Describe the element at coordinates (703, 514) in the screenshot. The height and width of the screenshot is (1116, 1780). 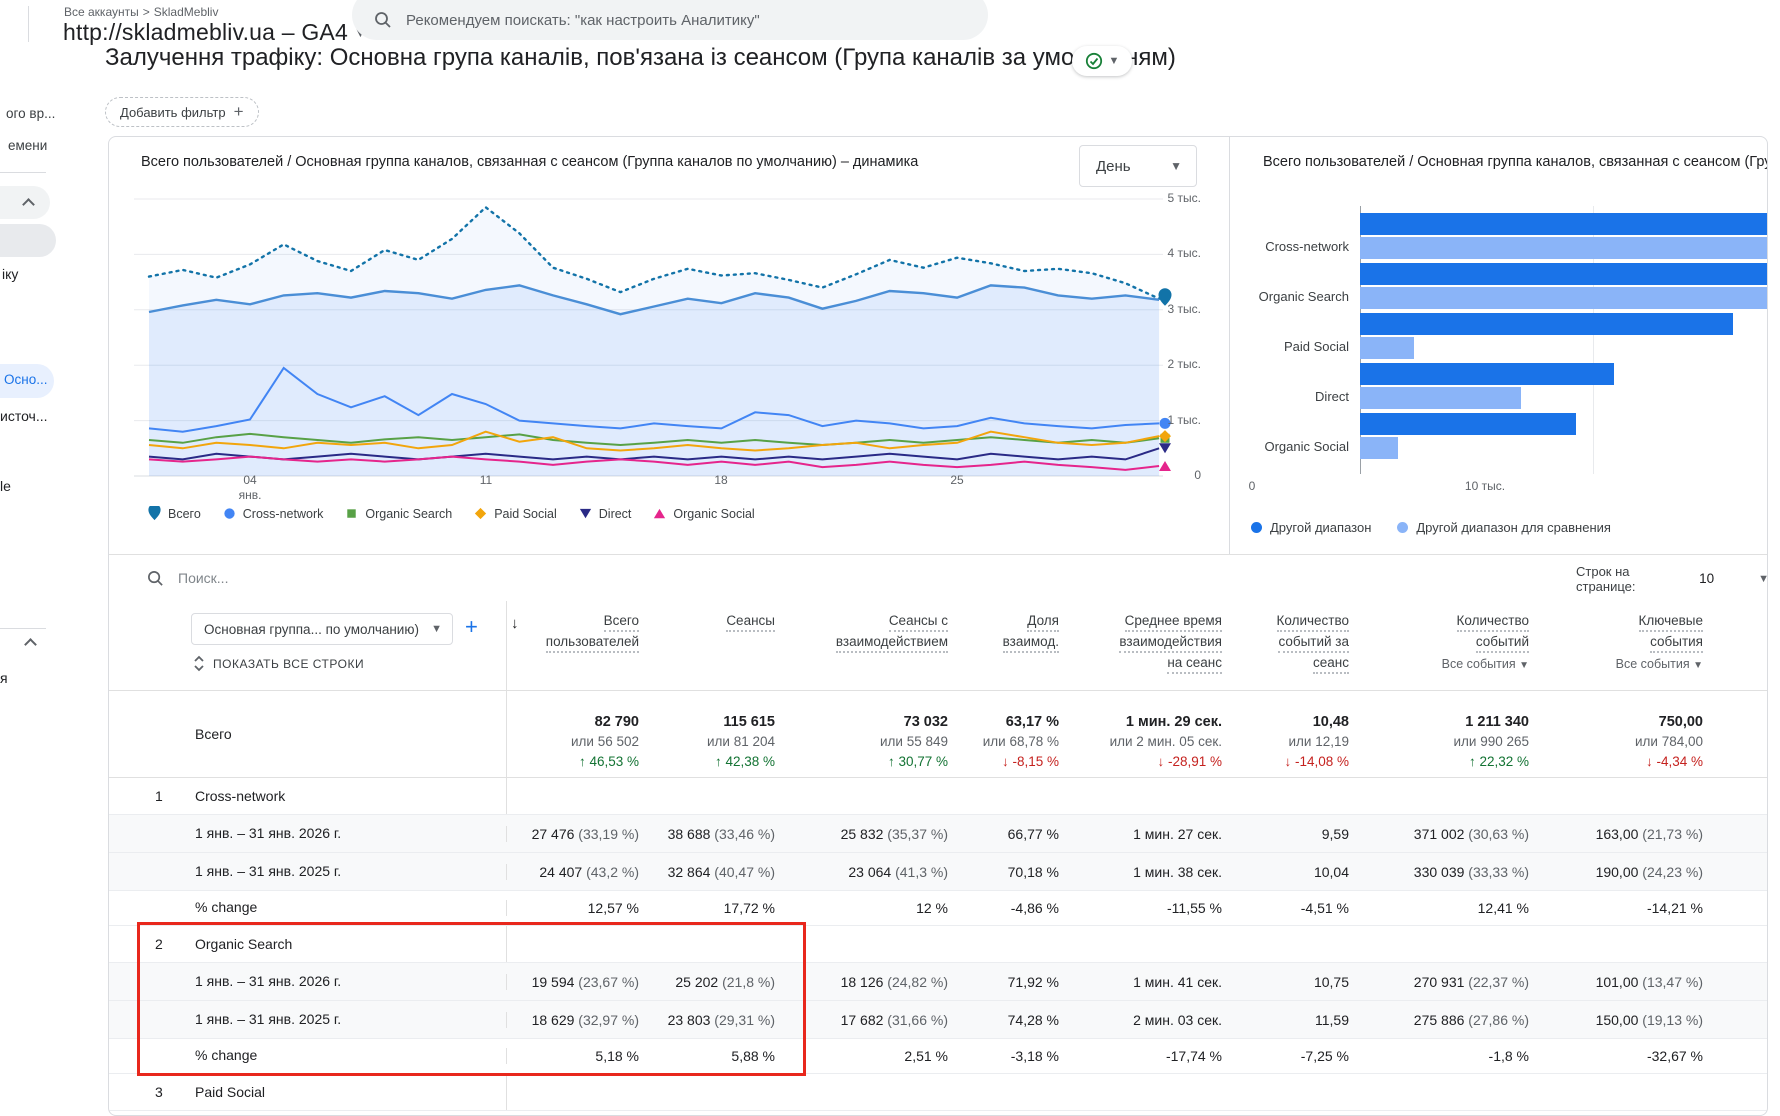
I see `legend-item: Organic Social` at that location.